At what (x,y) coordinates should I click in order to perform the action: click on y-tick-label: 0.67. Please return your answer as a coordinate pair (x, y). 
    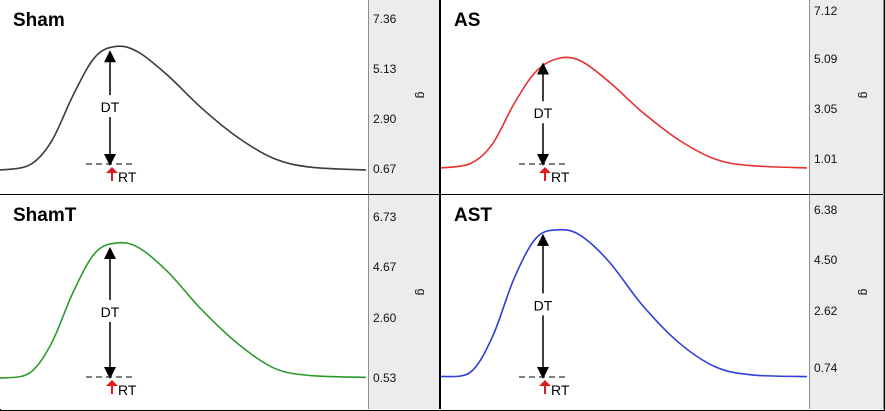
    Looking at the image, I should click on (385, 169).